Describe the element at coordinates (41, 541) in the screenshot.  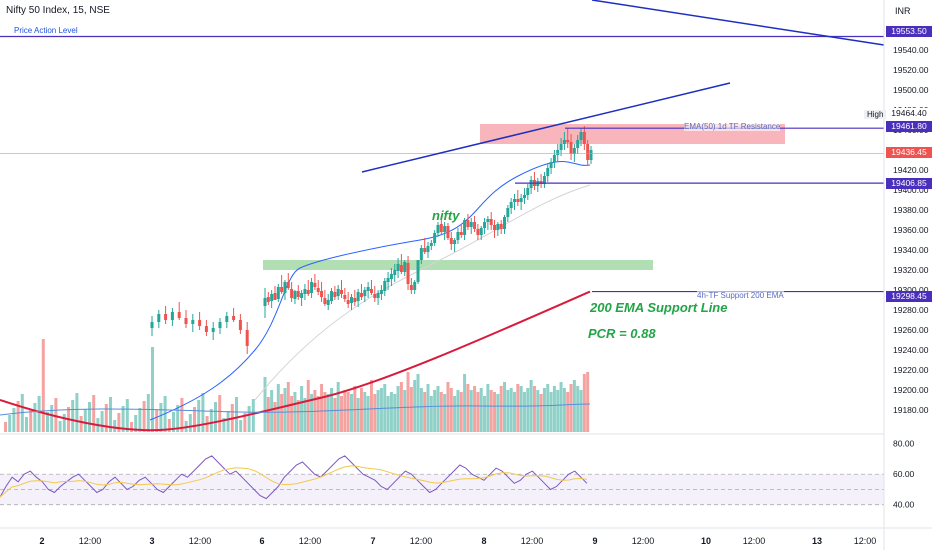
I see `x-tick-label: 2` at that location.